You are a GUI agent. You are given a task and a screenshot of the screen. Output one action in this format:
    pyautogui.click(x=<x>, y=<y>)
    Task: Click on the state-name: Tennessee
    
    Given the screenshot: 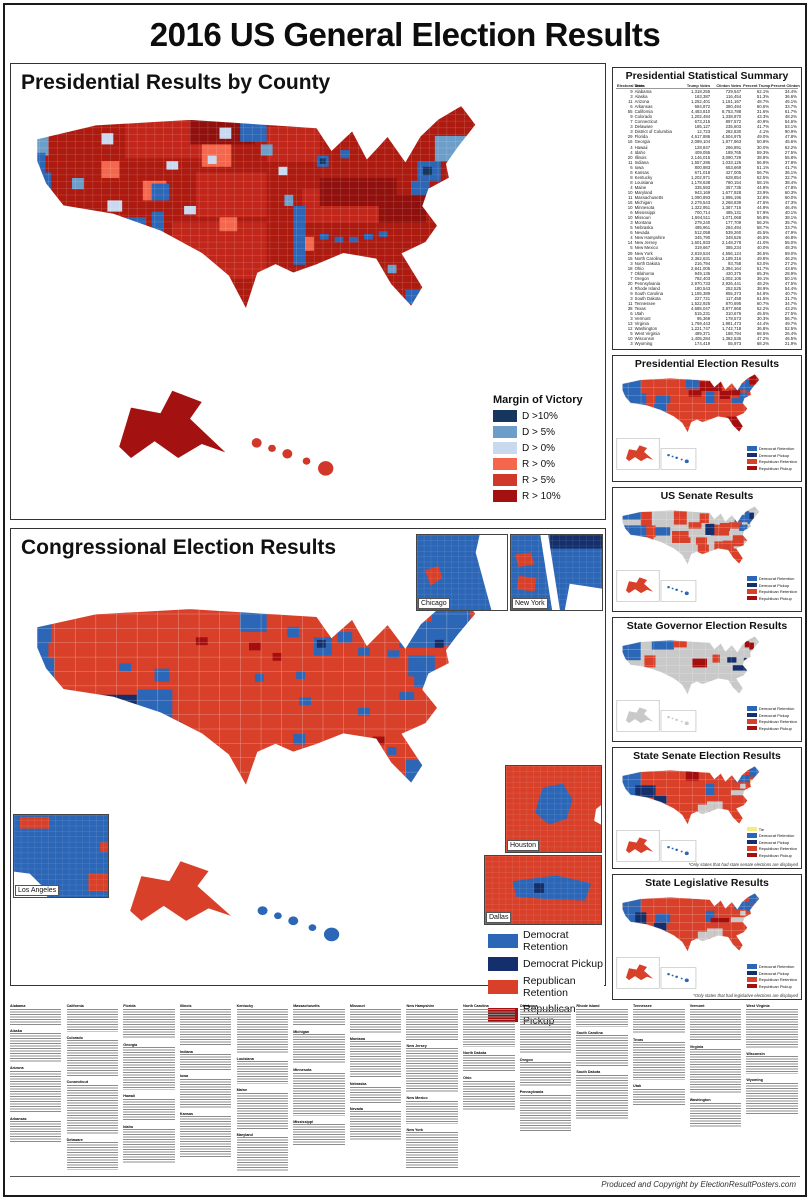 What is the action you would take?
    pyautogui.click(x=642, y=1006)
    